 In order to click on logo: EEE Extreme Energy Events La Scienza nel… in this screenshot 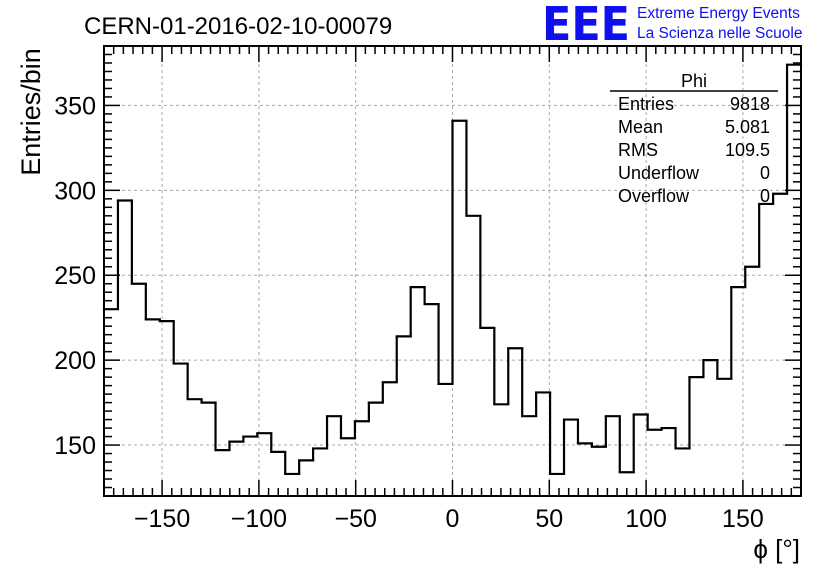, I will do `click(672, 25)`.